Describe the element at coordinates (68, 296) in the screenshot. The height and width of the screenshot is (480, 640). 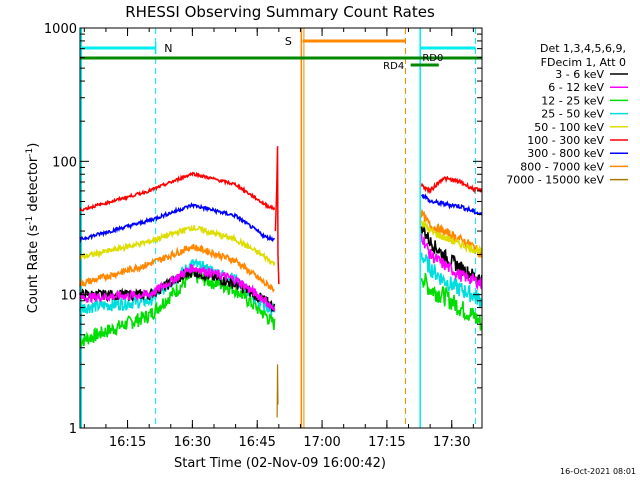
I see `y-tick-label-1: 10` at that location.